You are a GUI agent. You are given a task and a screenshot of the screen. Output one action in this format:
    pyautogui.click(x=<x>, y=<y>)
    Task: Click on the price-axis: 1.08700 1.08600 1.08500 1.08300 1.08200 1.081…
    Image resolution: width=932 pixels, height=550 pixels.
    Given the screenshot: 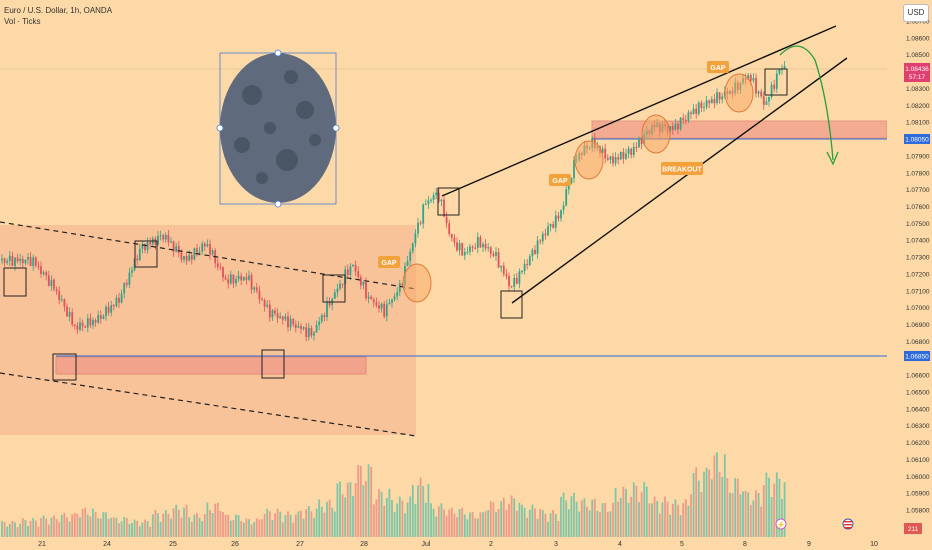 What is the action you would take?
    pyautogui.click(x=909, y=268)
    